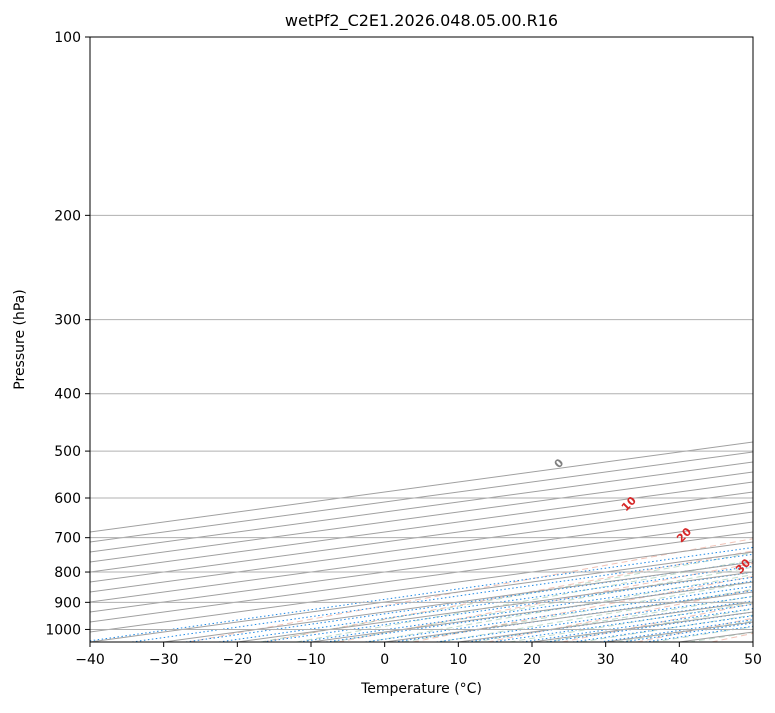  I want to click on x-tick-label: −40, so click(90, 660).